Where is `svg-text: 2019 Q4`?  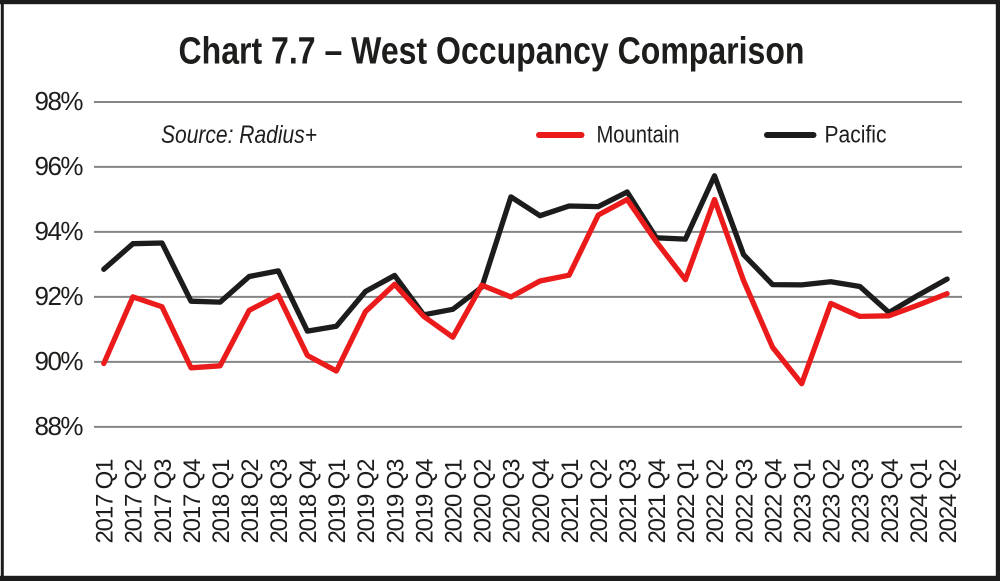 svg-text: 2019 Q4 is located at coordinates (424, 500).